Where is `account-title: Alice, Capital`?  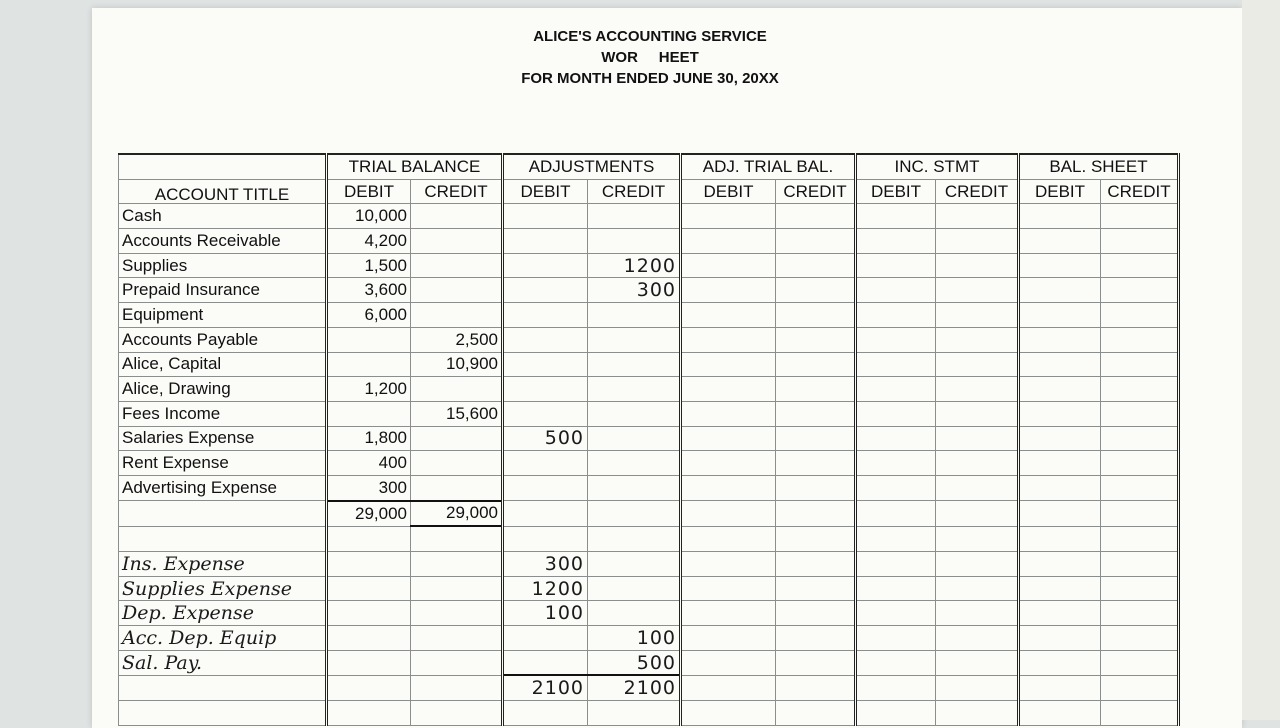
account-title: Alice, Capital is located at coordinates (222, 364).